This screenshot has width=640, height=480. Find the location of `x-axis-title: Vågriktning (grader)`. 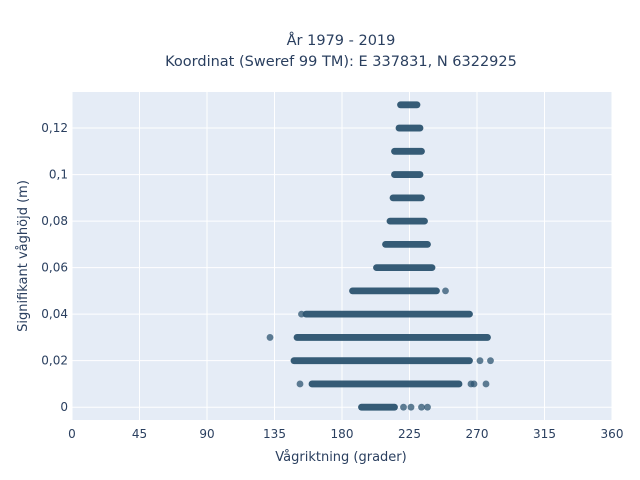

x-axis-title: Vågriktning (grader) is located at coordinates (340, 457).